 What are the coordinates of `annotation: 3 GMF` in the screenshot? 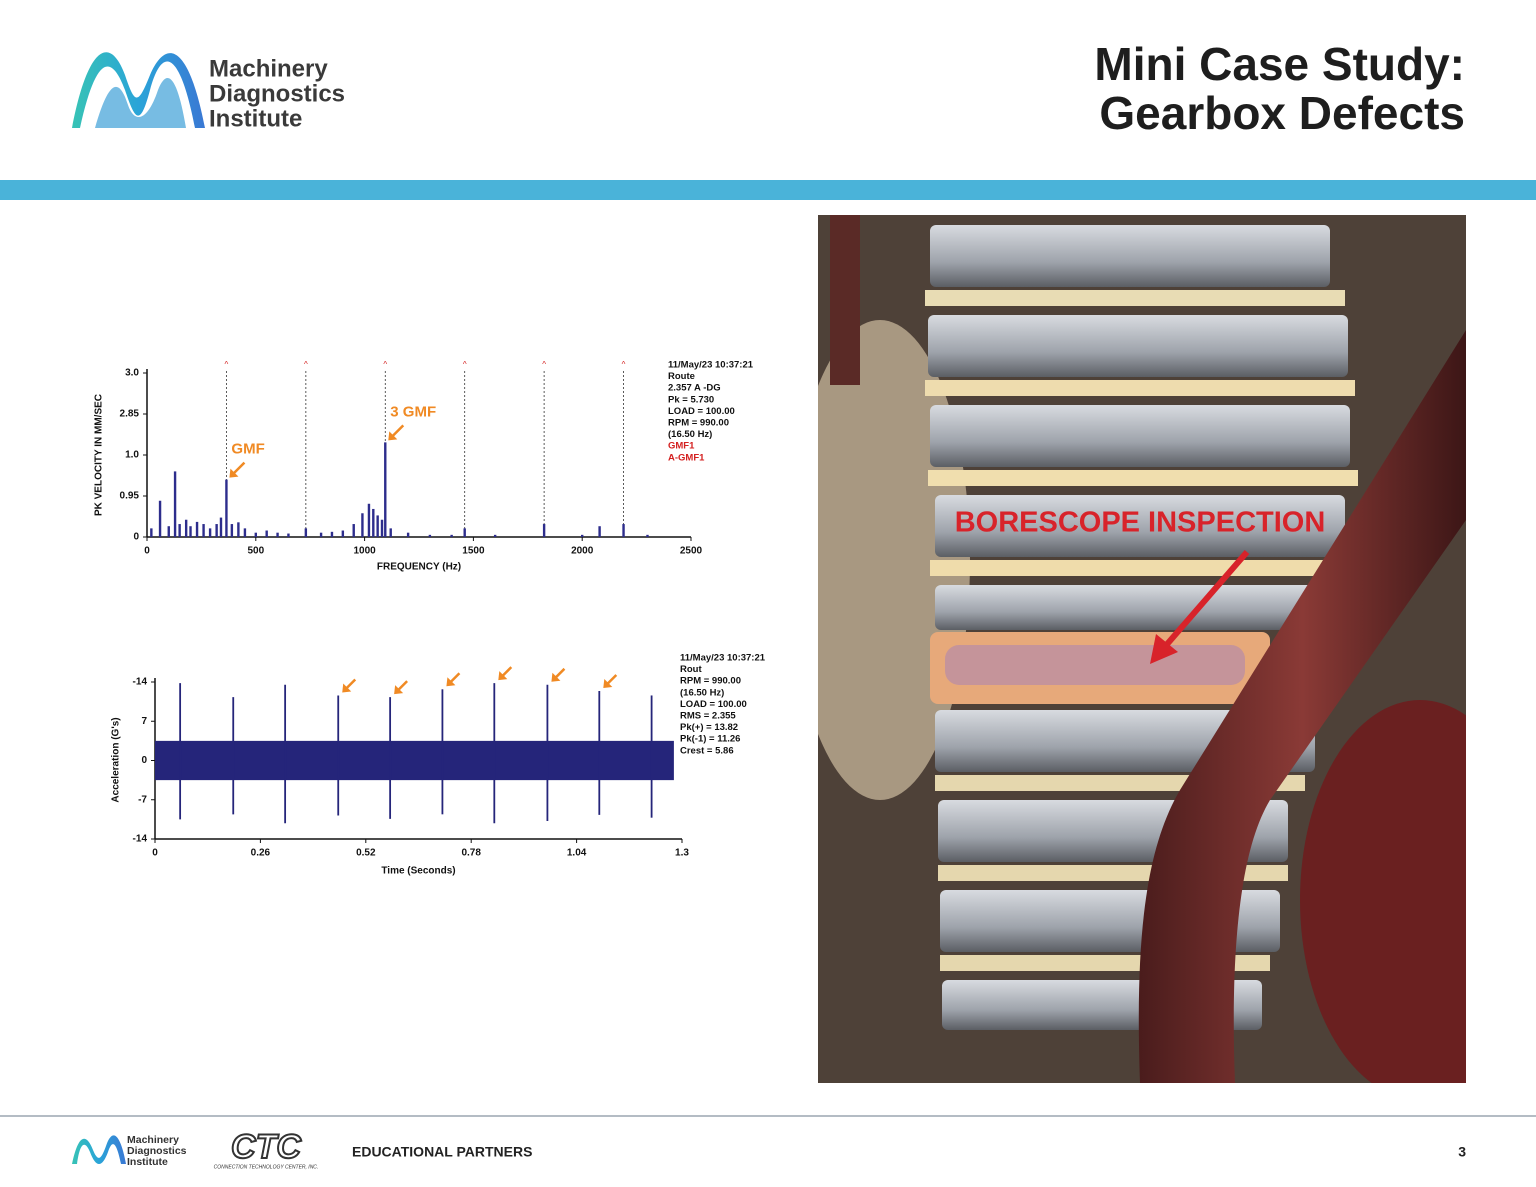 It's located at (413, 411).